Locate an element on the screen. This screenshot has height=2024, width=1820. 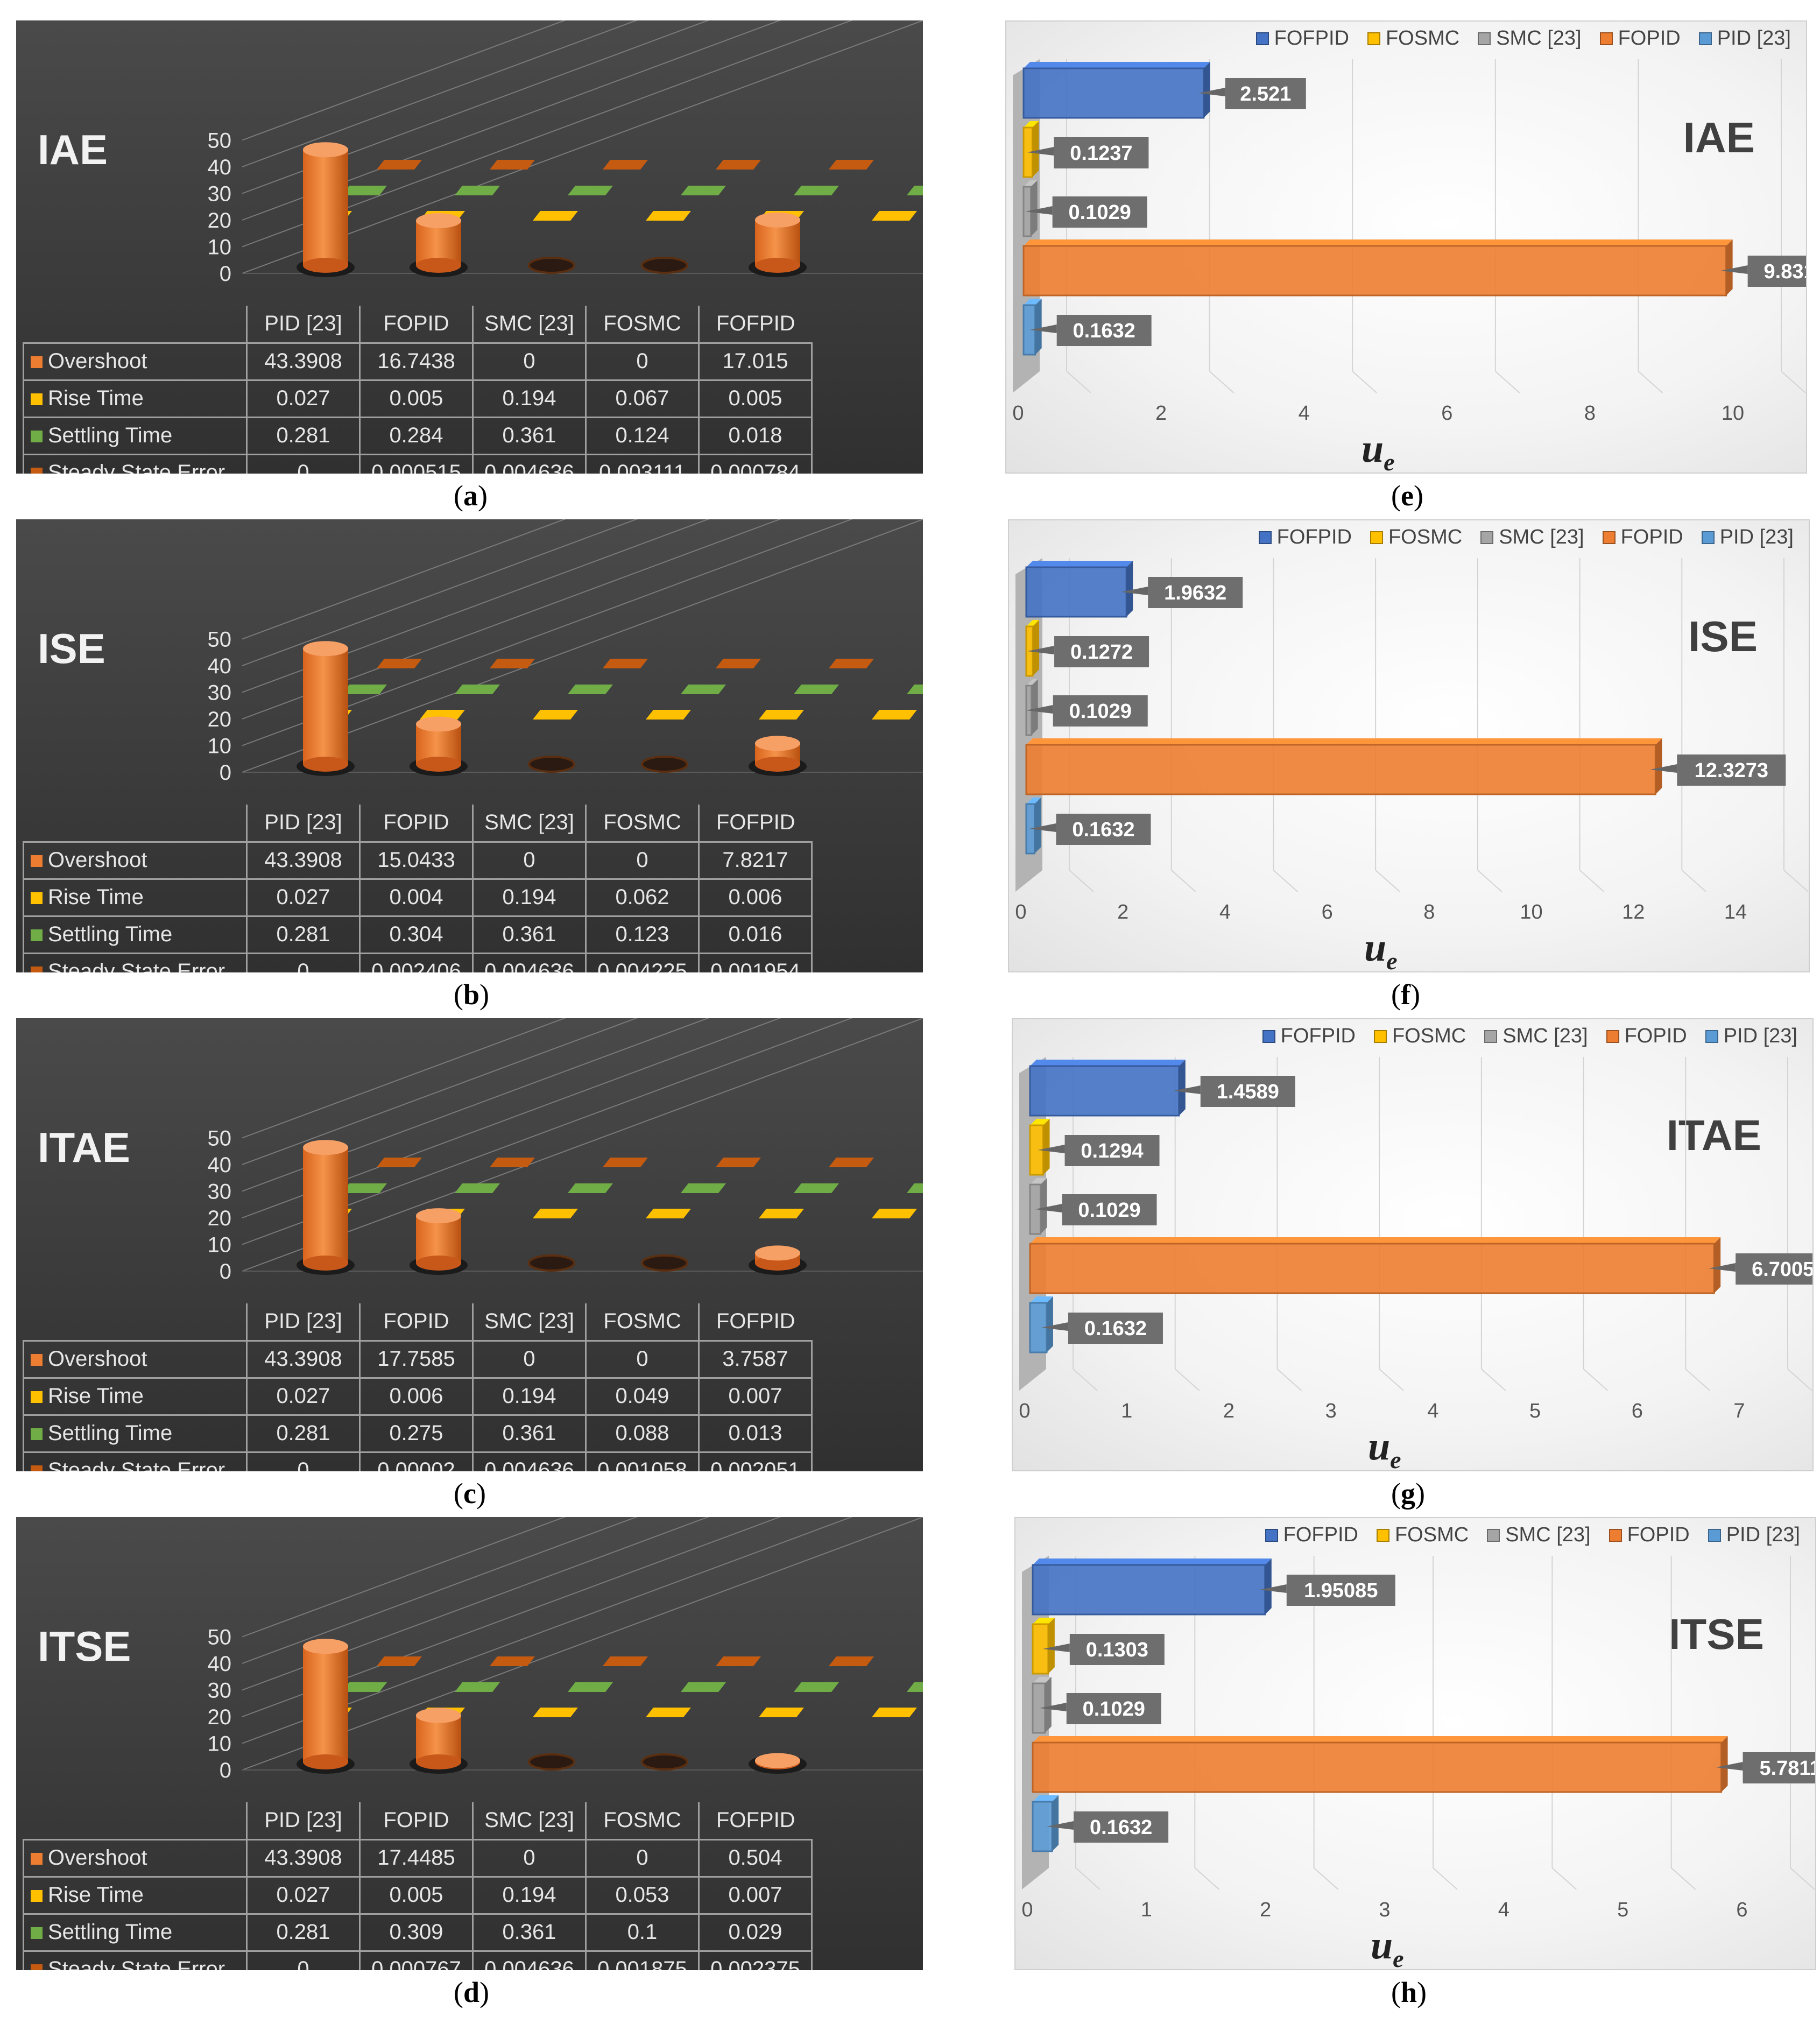
y-tick-label: 50 is located at coordinates (220, 640).